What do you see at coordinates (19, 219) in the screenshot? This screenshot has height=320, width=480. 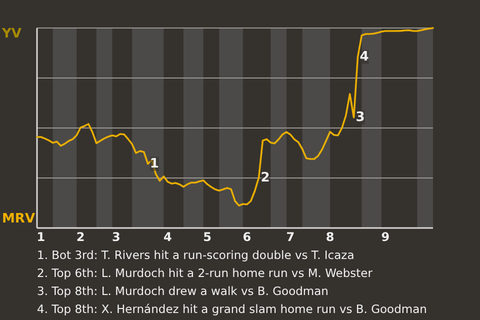 I see `text: MRV` at bounding box center [19, 219].